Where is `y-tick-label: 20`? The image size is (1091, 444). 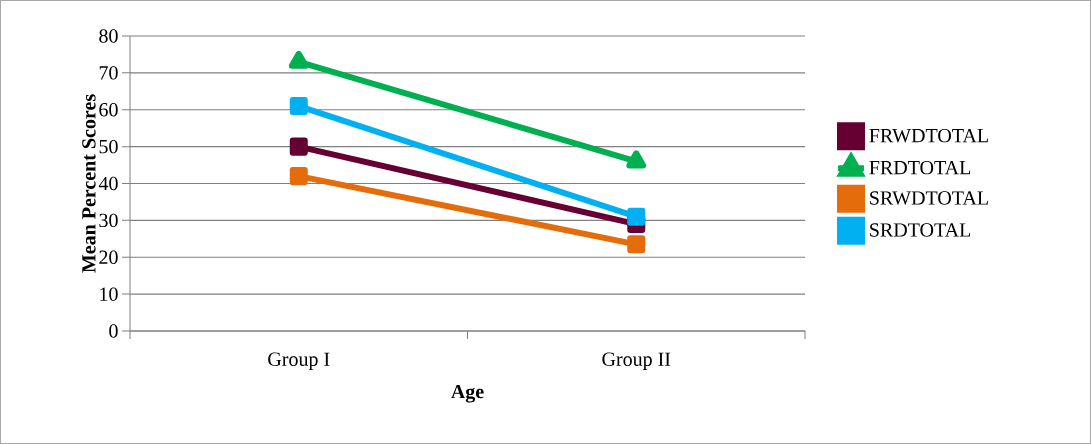
y-tick-label: 20 is located at coordinates (108, 257).